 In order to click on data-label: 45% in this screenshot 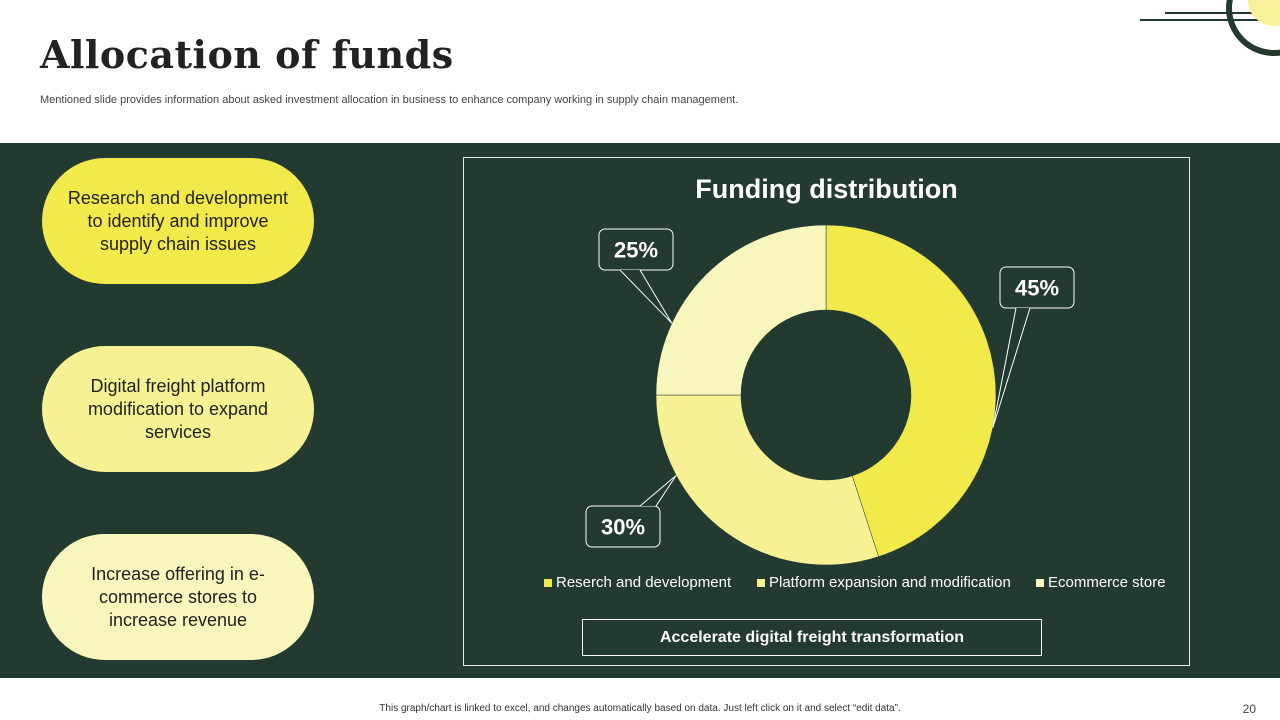, I will do `click(1037, 288)`.